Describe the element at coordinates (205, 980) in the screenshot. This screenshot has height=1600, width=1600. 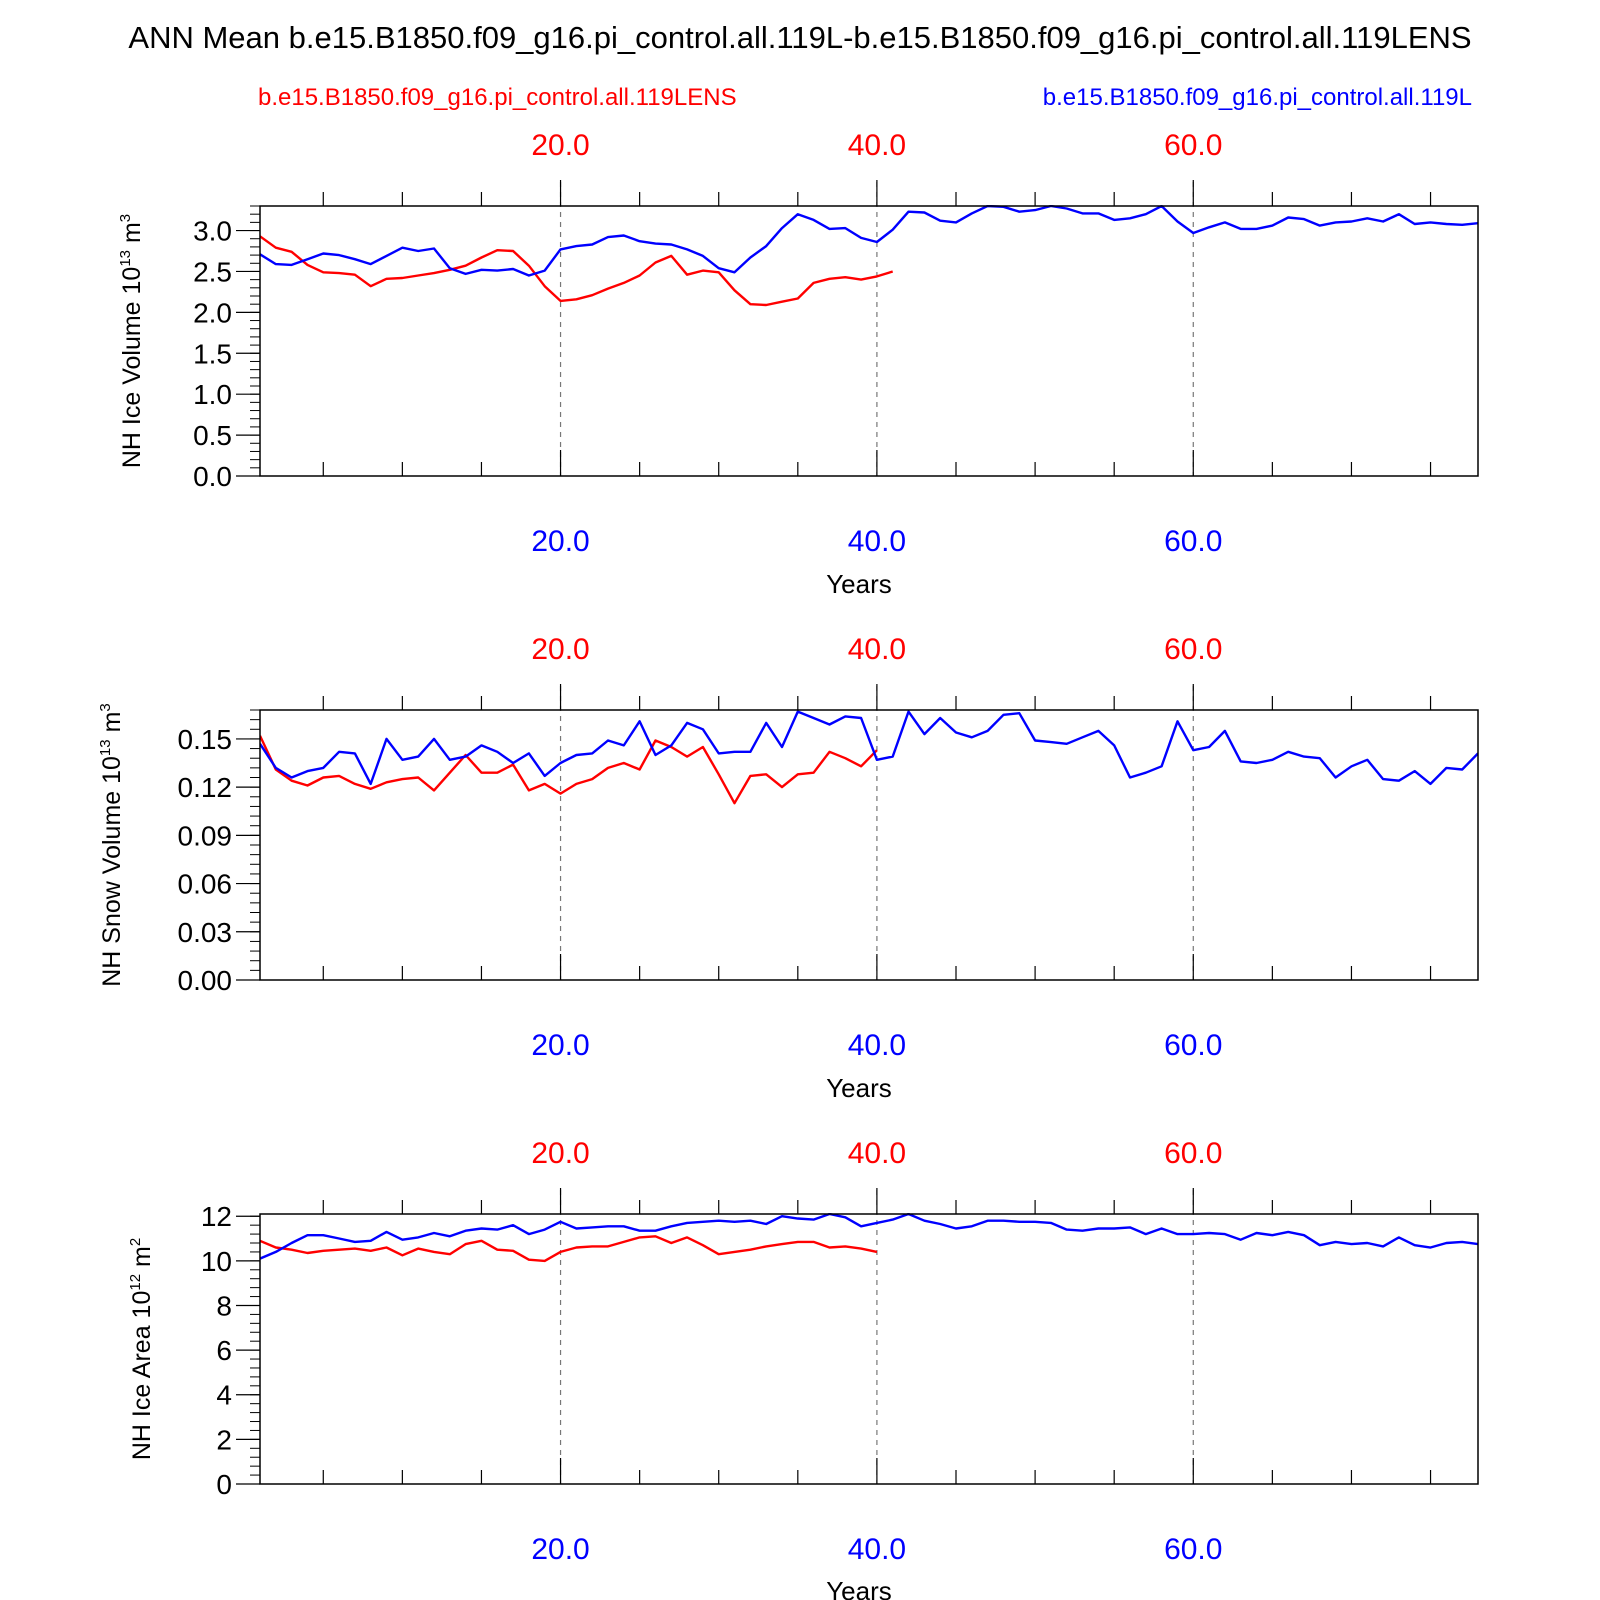
I see `y-tick-label: 0.00` at that location.